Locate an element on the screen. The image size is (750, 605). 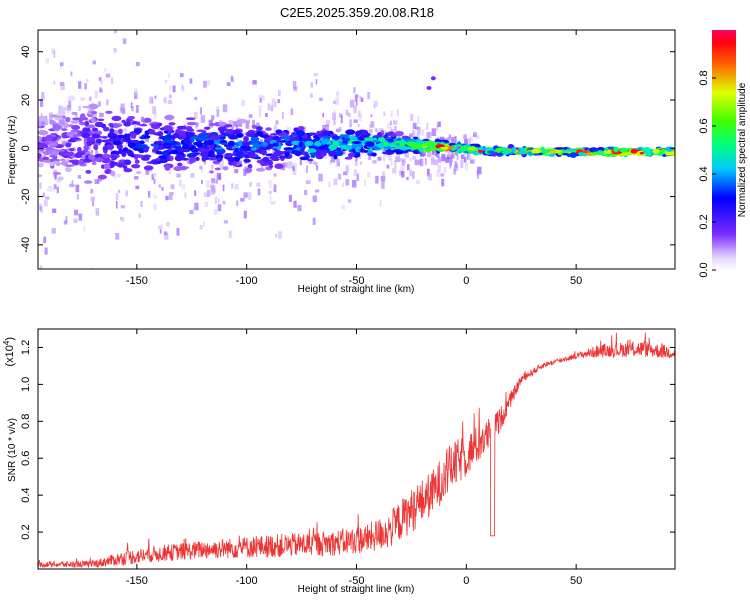
colorbar-tick-label: 0.6 is located at coordinates (704, 125).